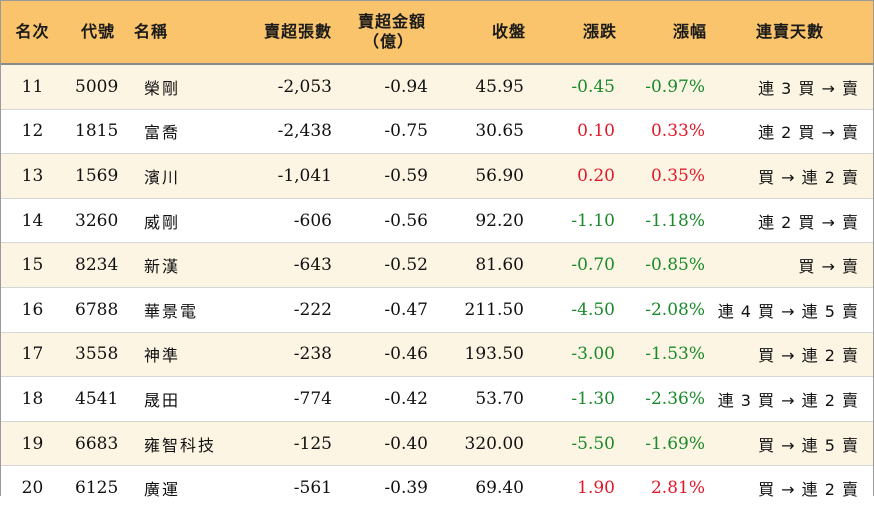 Image resolution: width=874 pixels, height=510 pixels. Describe the element at coordinates (98, 355) in the screenshot. I see `code-cell: 3558` at that location.